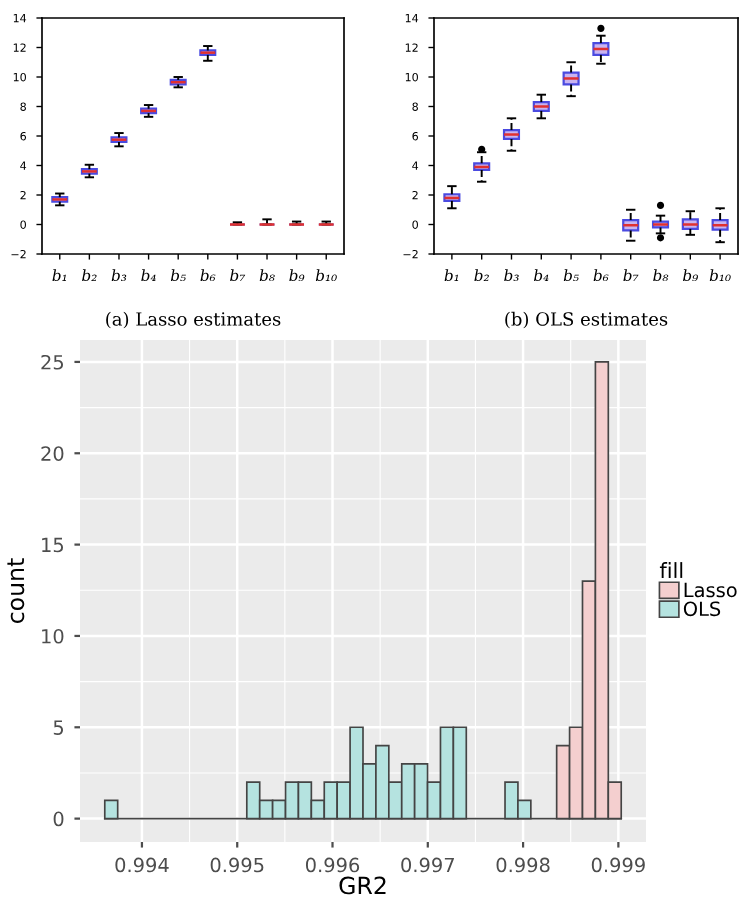 The height and width of the screenshot is (898, 744). What do you see at coordinates (142, 865) in the screenshot?
I see `x-tick-label: 0.994` at bounding box center [142, 865].